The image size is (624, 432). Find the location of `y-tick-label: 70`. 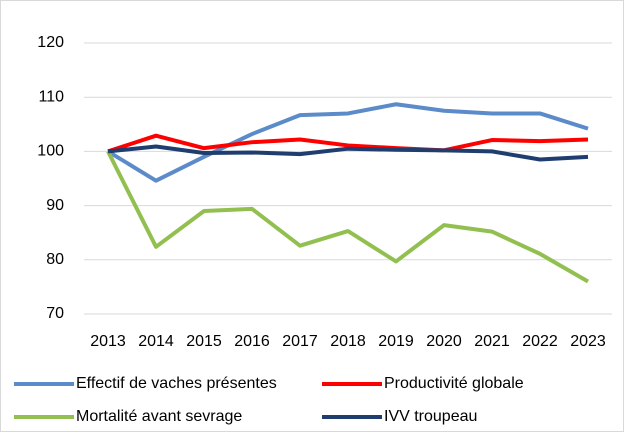

y-tick-label: 70 is located at coordinates (55, 313).